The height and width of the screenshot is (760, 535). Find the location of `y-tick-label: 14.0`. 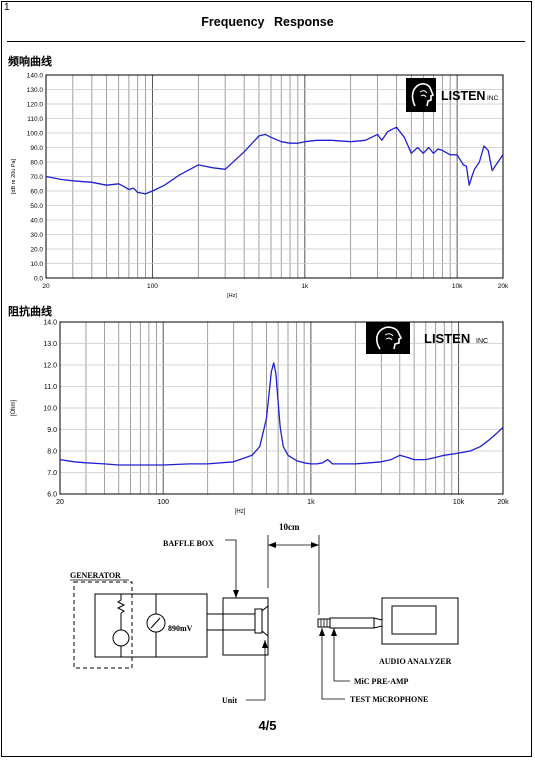

y-tick-label: 14.0 is located at coordinates (50, 322).